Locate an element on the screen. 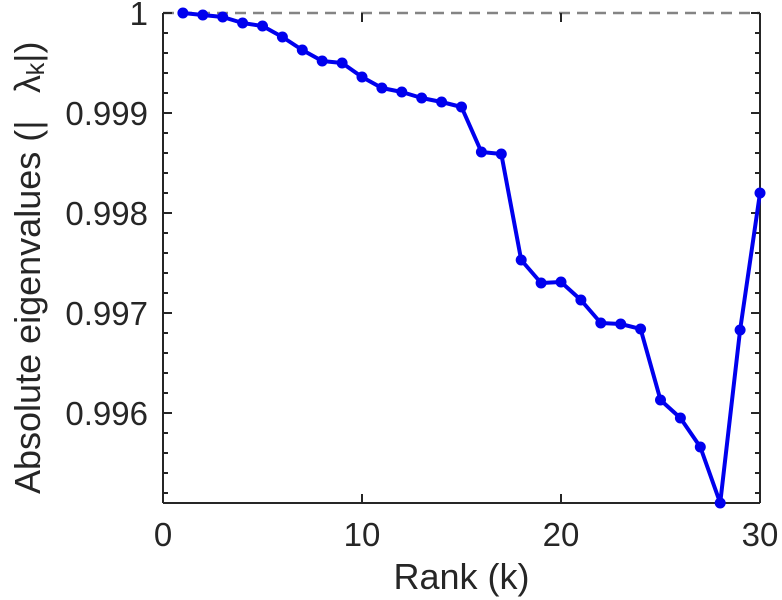 This screenshot has width=782, height=600. lambda-subscript: k is located at coordinates (36, 69).